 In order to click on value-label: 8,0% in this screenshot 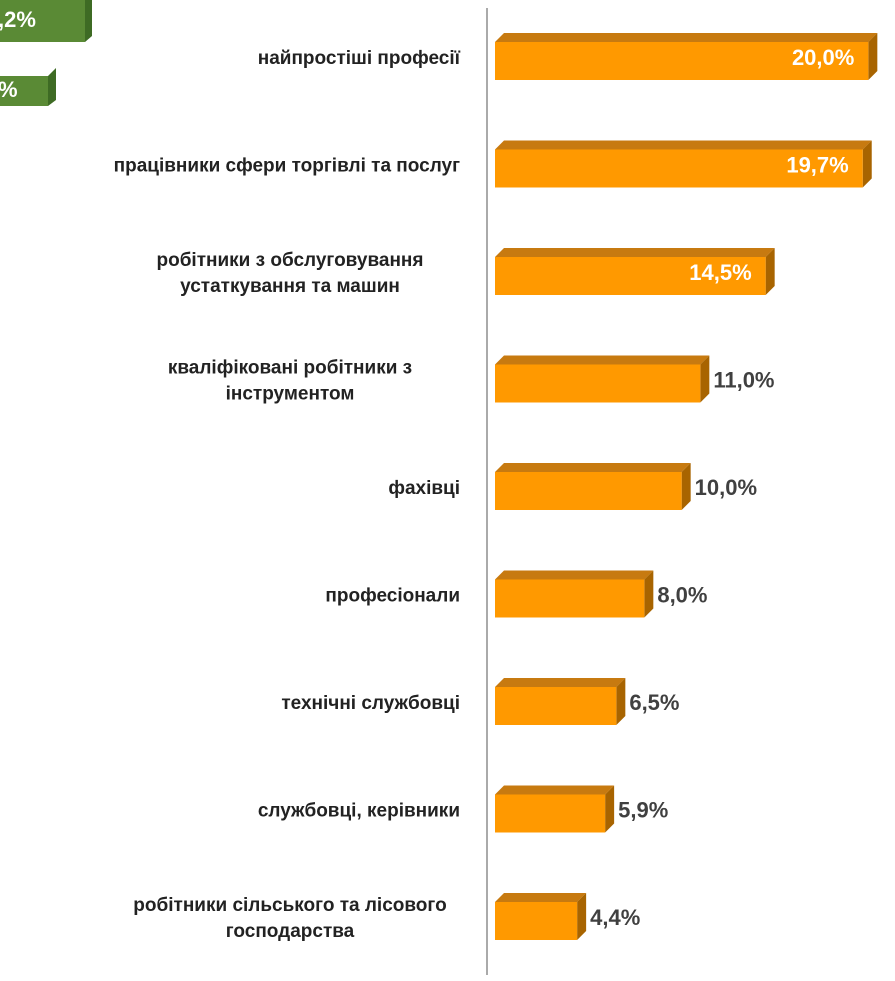, I will do `click(682, 594)`.